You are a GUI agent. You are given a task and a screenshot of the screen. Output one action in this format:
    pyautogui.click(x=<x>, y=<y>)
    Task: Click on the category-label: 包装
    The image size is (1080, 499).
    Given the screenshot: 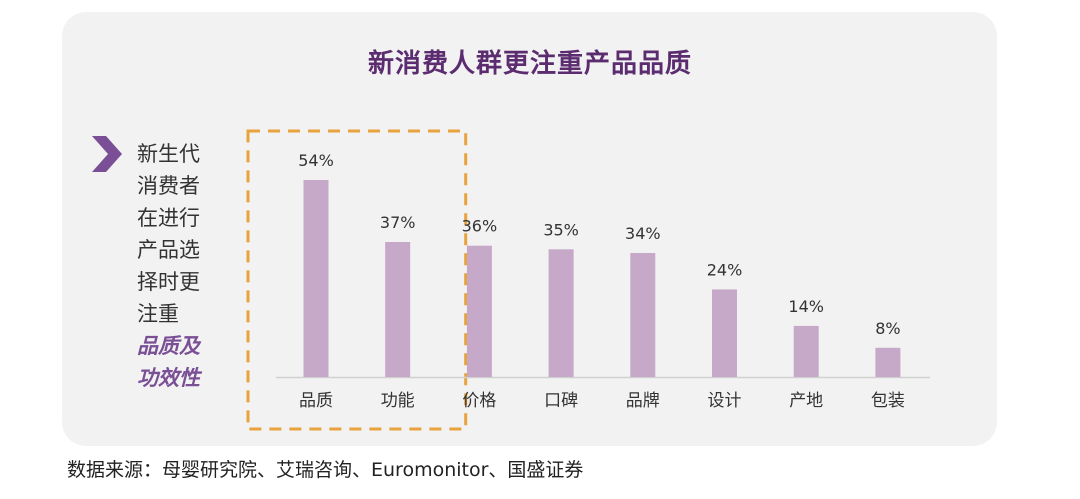 What is the action you would take?
    pyautogui.click(x=888, y=401)
    